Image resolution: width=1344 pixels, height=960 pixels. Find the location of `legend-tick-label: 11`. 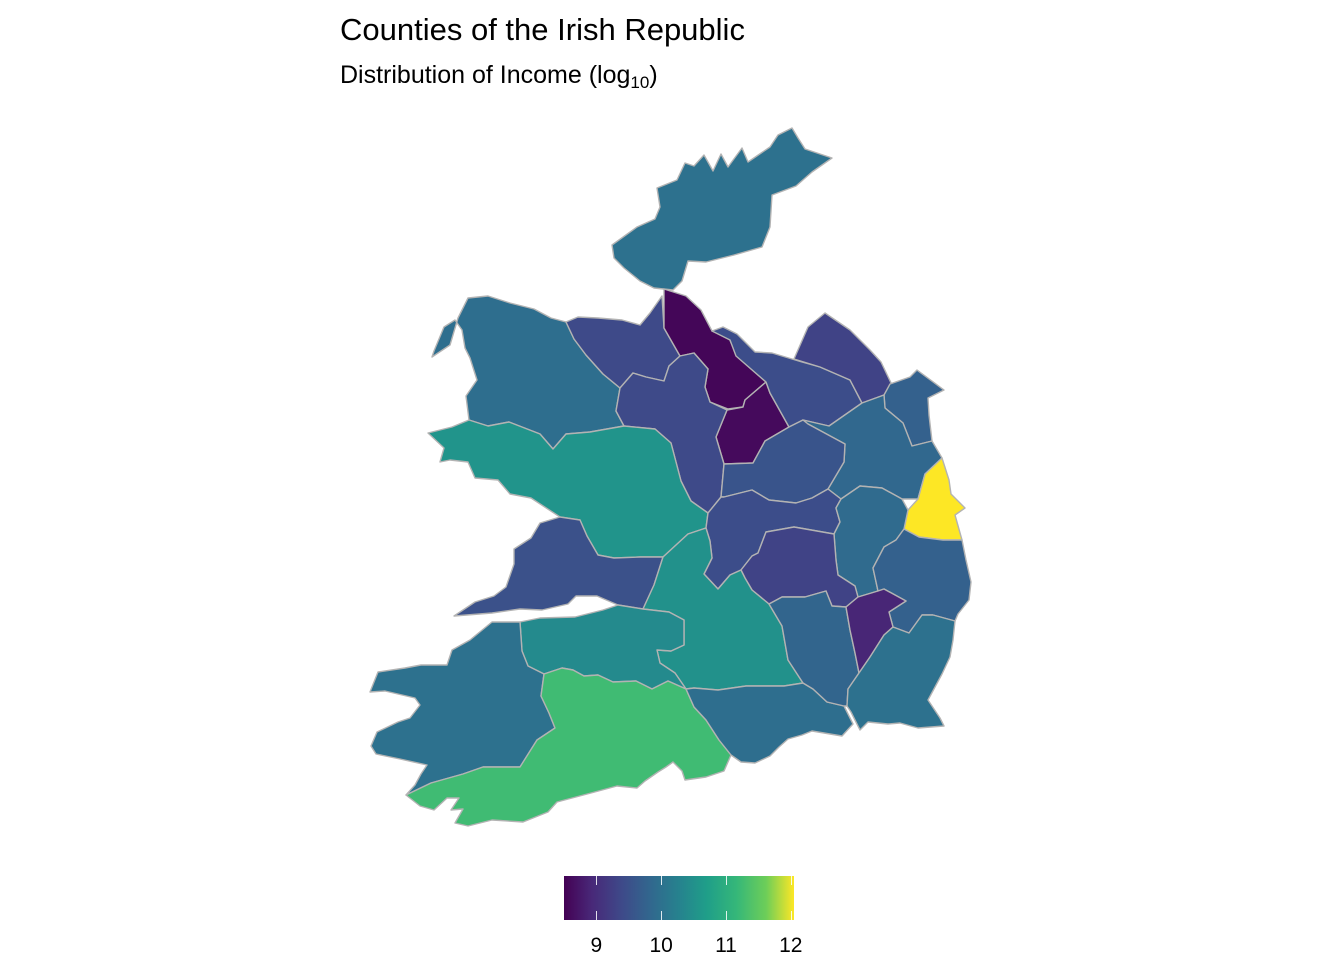

legend-tick-label: 11 is located at coordinates (726, 945).